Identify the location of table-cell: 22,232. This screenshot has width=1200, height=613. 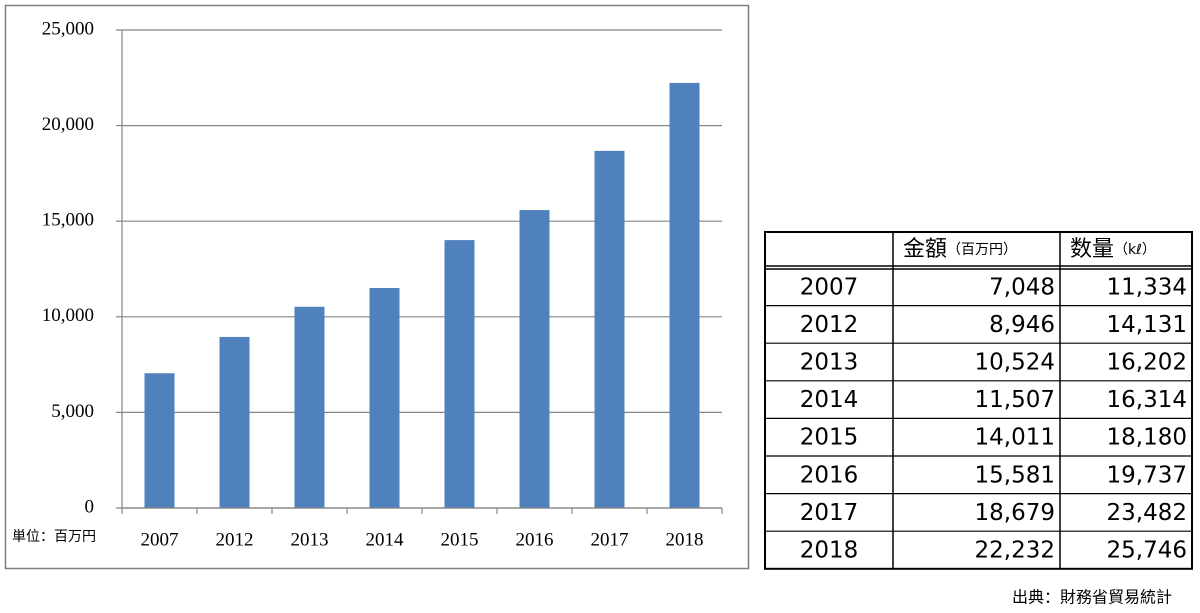
(1015, 551).